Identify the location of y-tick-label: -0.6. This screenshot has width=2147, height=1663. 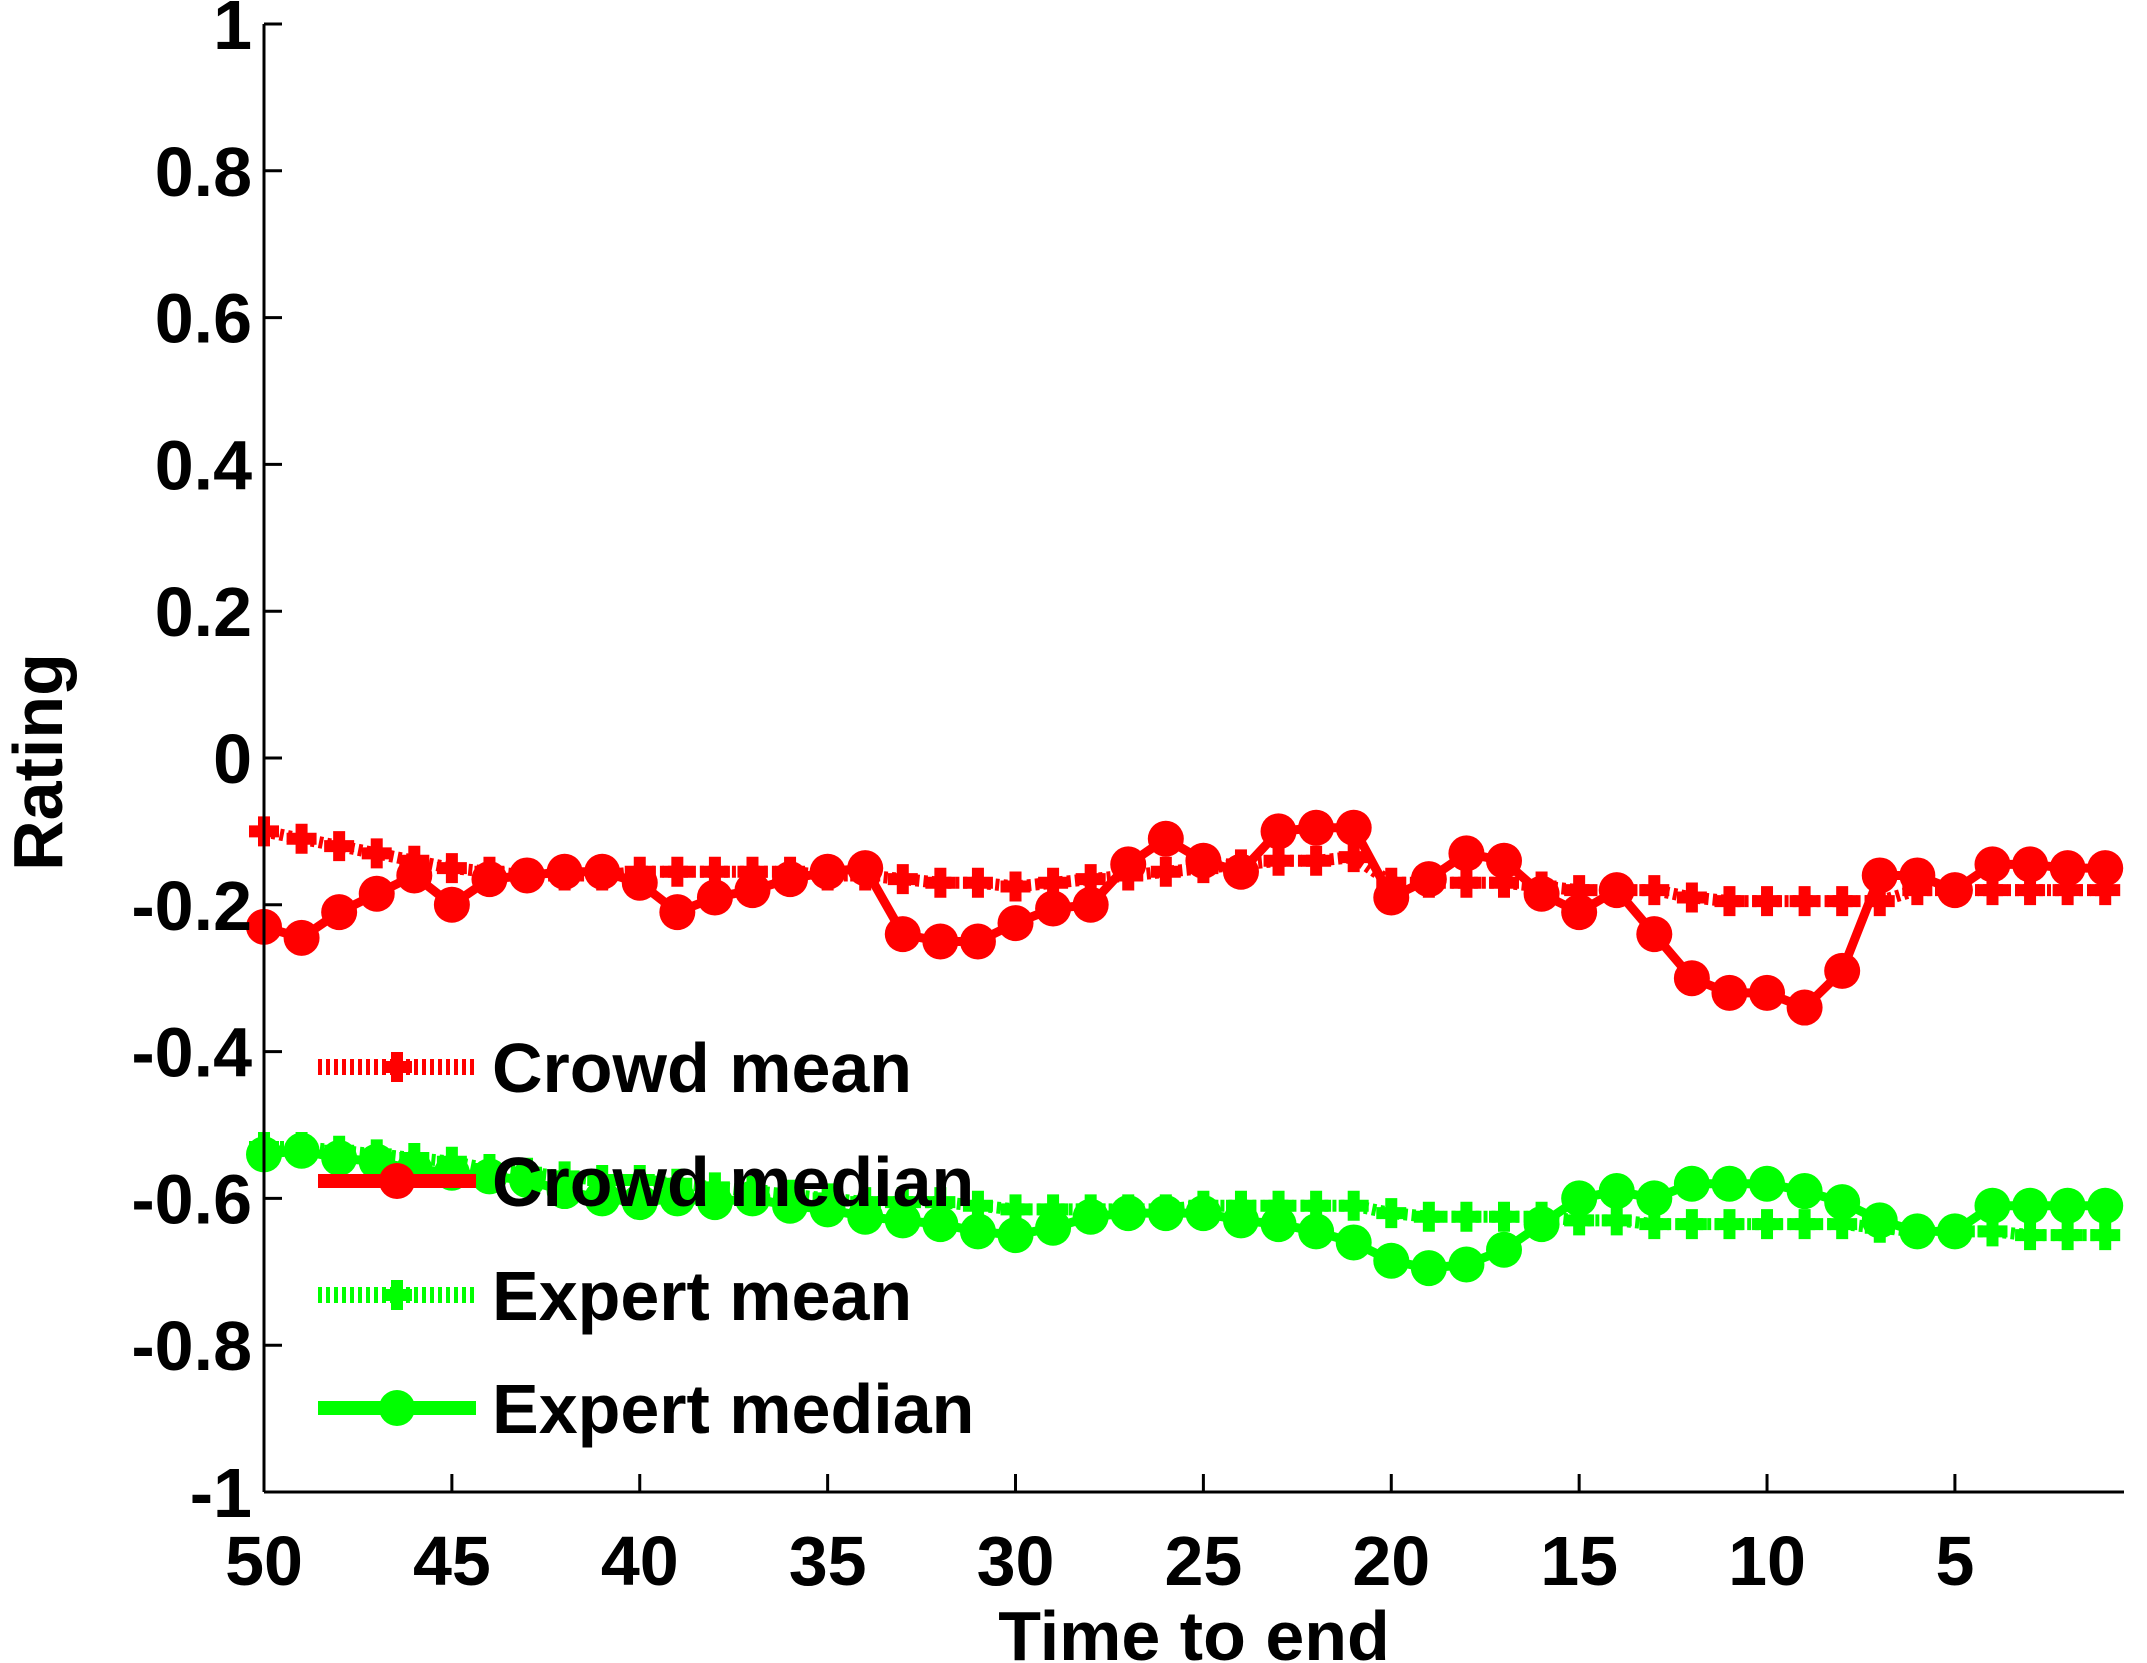
(191, 1199).